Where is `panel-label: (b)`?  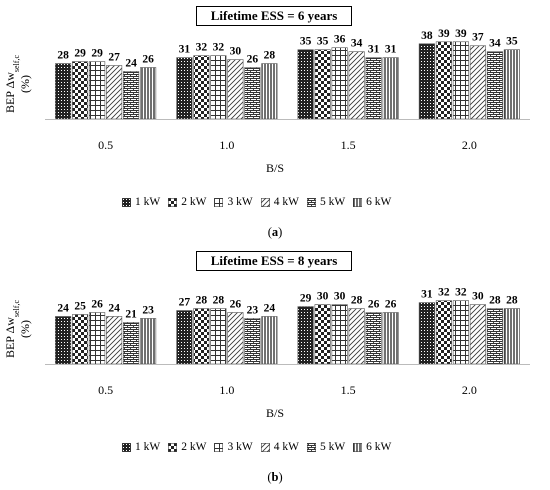 panel-label: (b) is located at coordinates (275, 477).